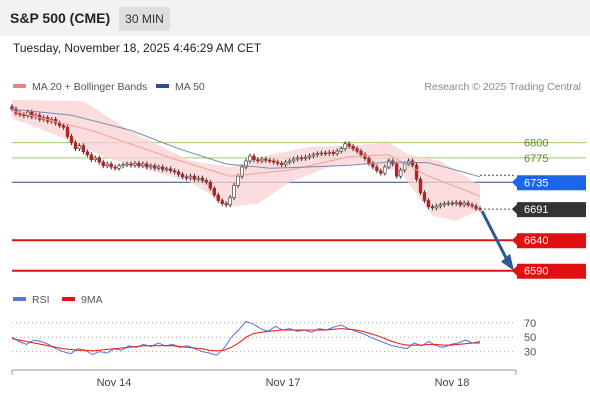 The height and width of the screenshot is (400, 590). I want to click on time-axis: Nov 14 Nov 17 Nov 18, so click(264, 379).